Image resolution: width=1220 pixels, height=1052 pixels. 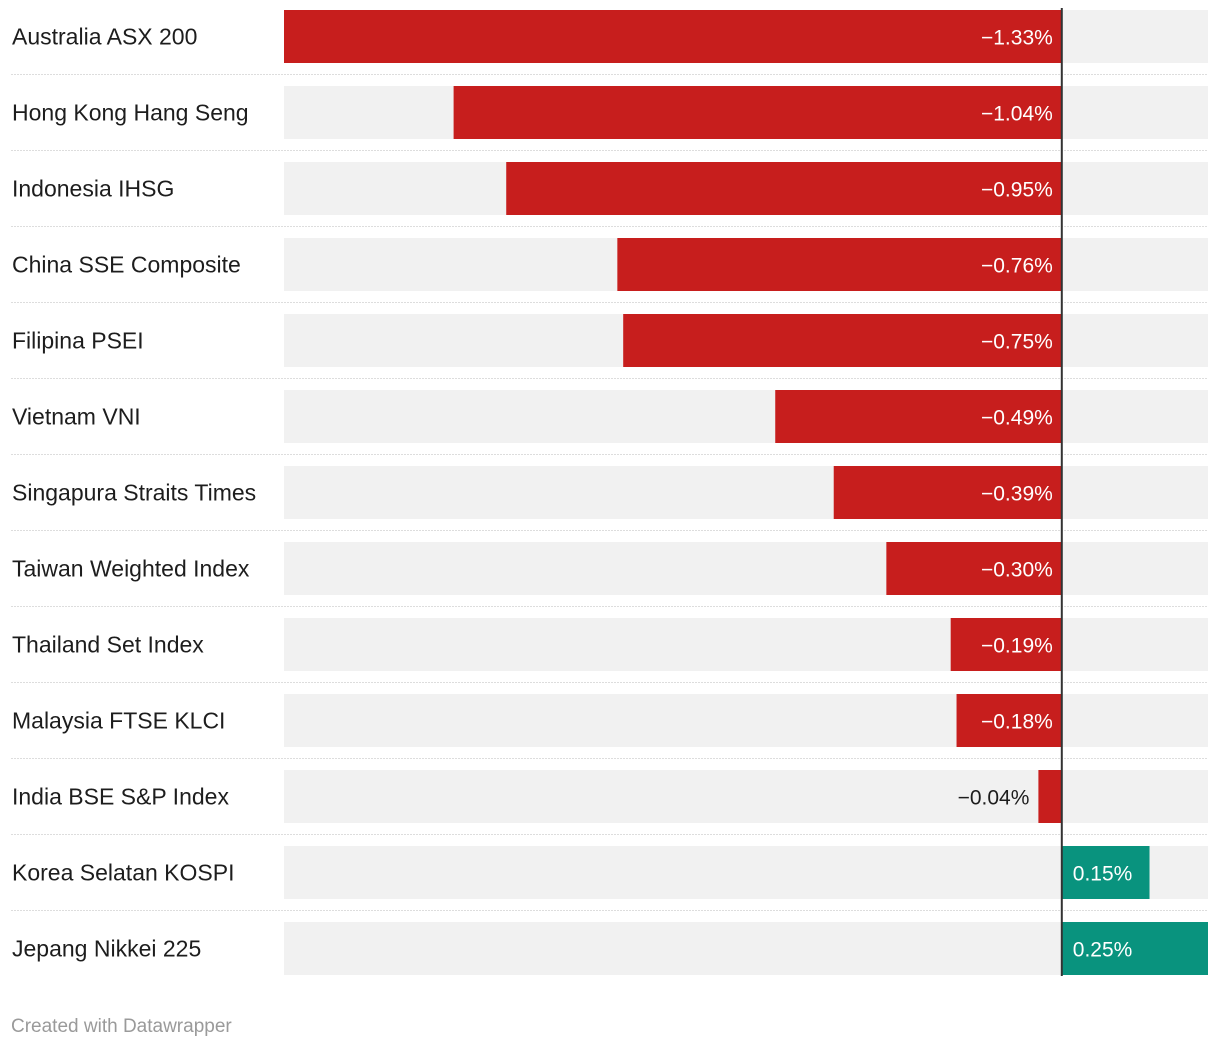 I want to click on category-label: Malaysia FTSE KLCI, so click(x=118, y=721).